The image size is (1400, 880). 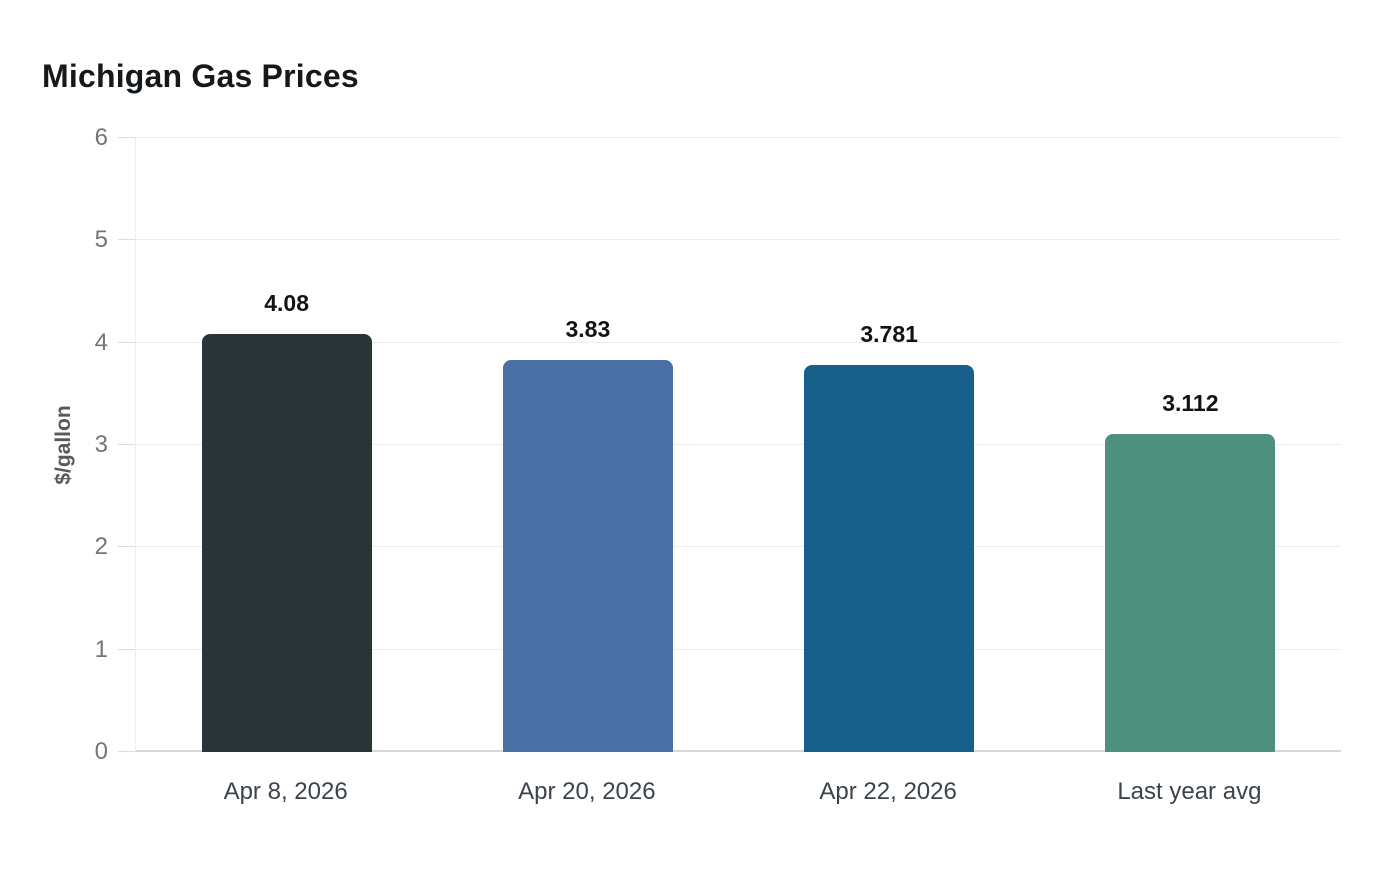 I want to click on bar-value-label: 3.112, so click(x=1190, y=402).